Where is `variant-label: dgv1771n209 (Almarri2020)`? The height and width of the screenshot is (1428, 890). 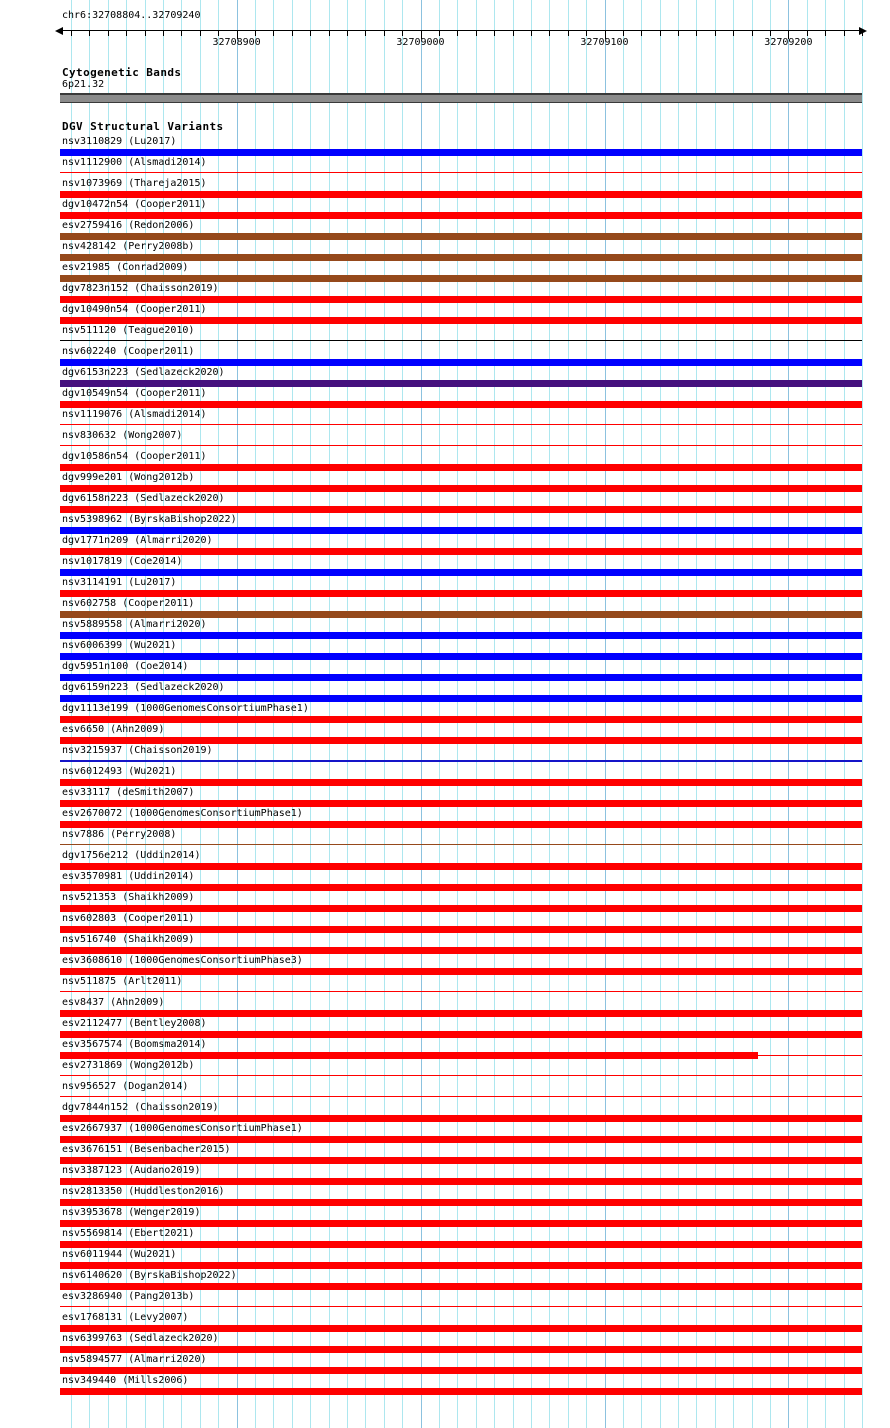
variant-label: dgv1771n209 (Almarri2020) is located at coordinates (137, 540).